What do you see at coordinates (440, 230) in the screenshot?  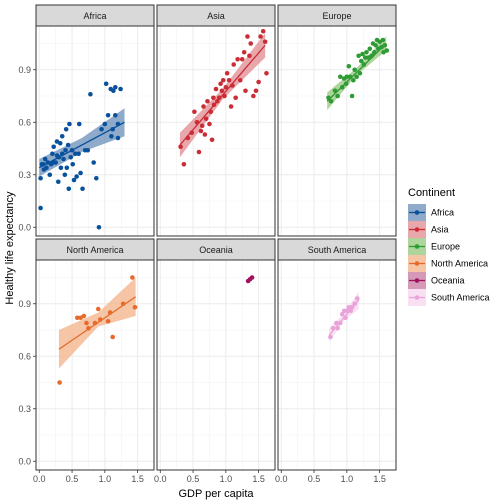 I see `legend-label: Asia` at bounding box center [440, 230].